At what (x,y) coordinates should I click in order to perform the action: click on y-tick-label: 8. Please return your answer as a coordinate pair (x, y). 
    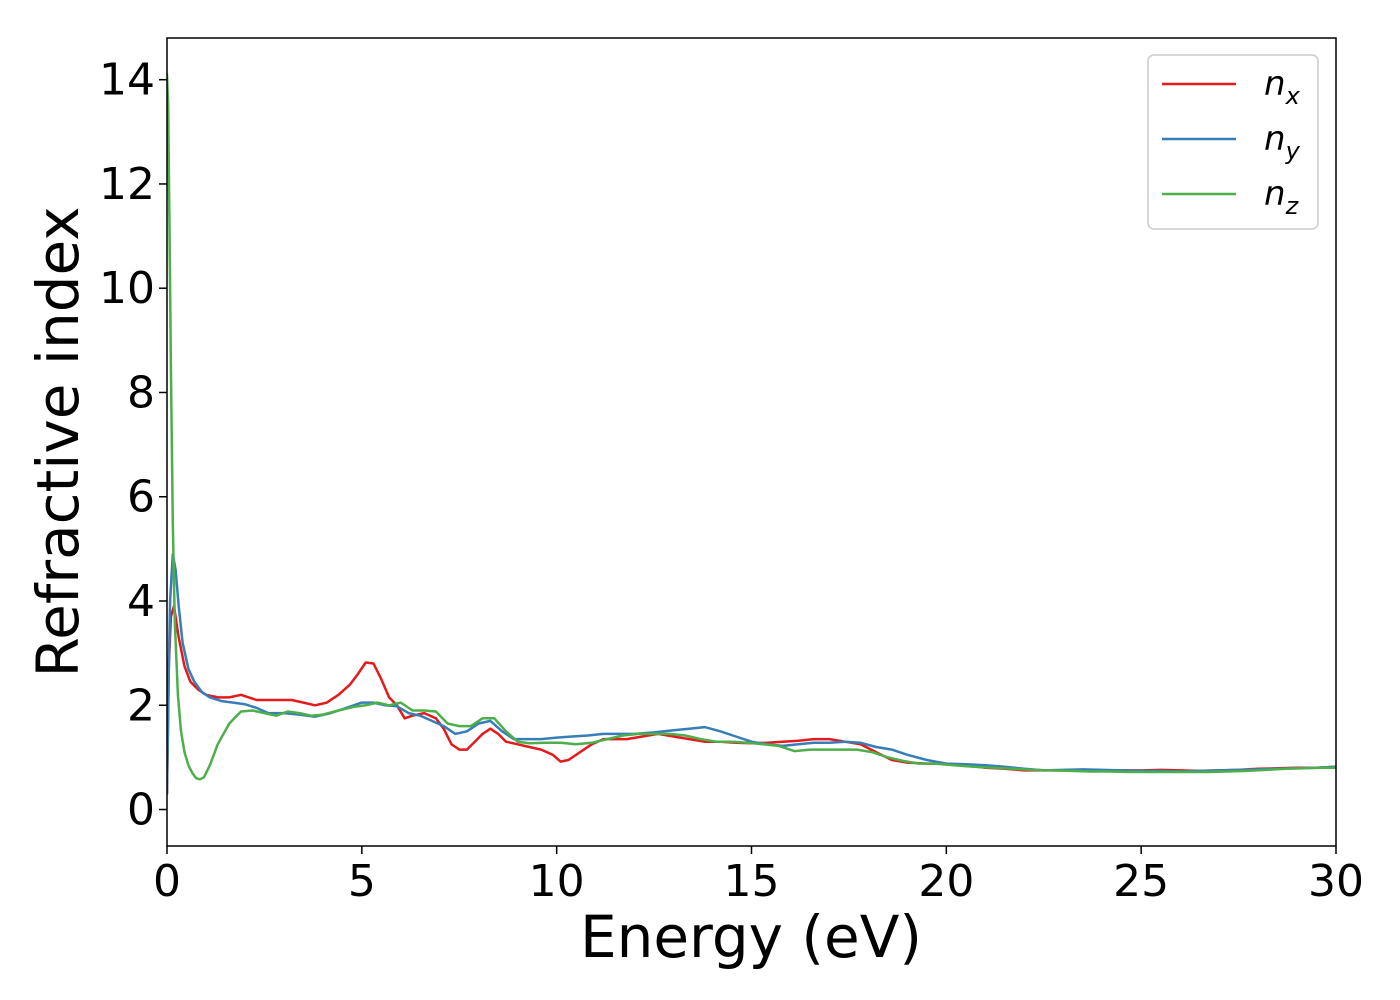
    Looking at the image, I should click on (141, 392).